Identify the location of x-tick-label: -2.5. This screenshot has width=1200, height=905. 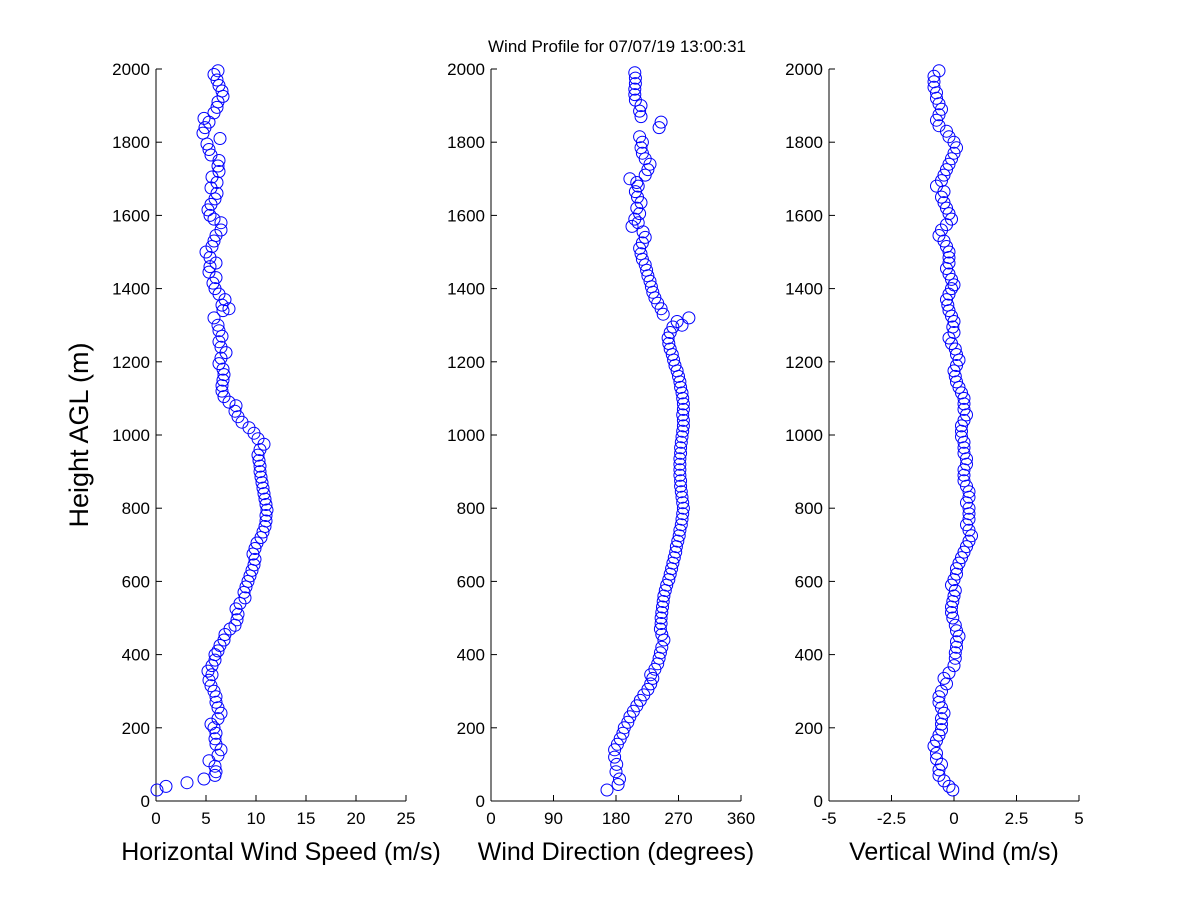
(891, 818).